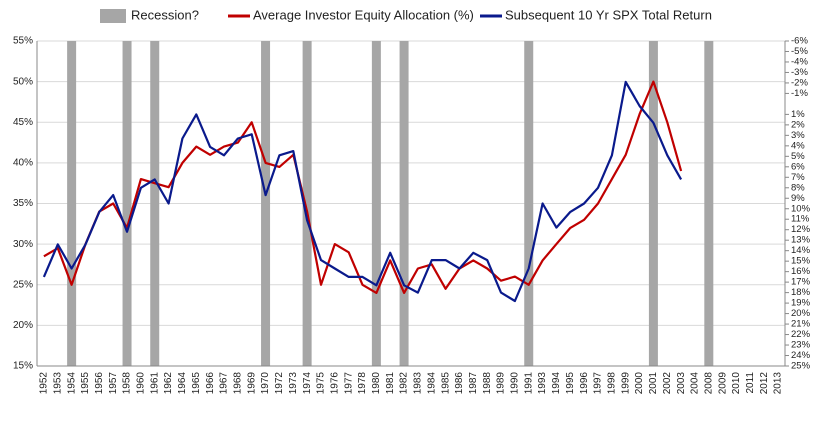 The image size is (833, 434). What do you see at coordinates (798, 114) in the screenshot?
I see `y2-tick-label: 1%` at bounding box center [798, 114].